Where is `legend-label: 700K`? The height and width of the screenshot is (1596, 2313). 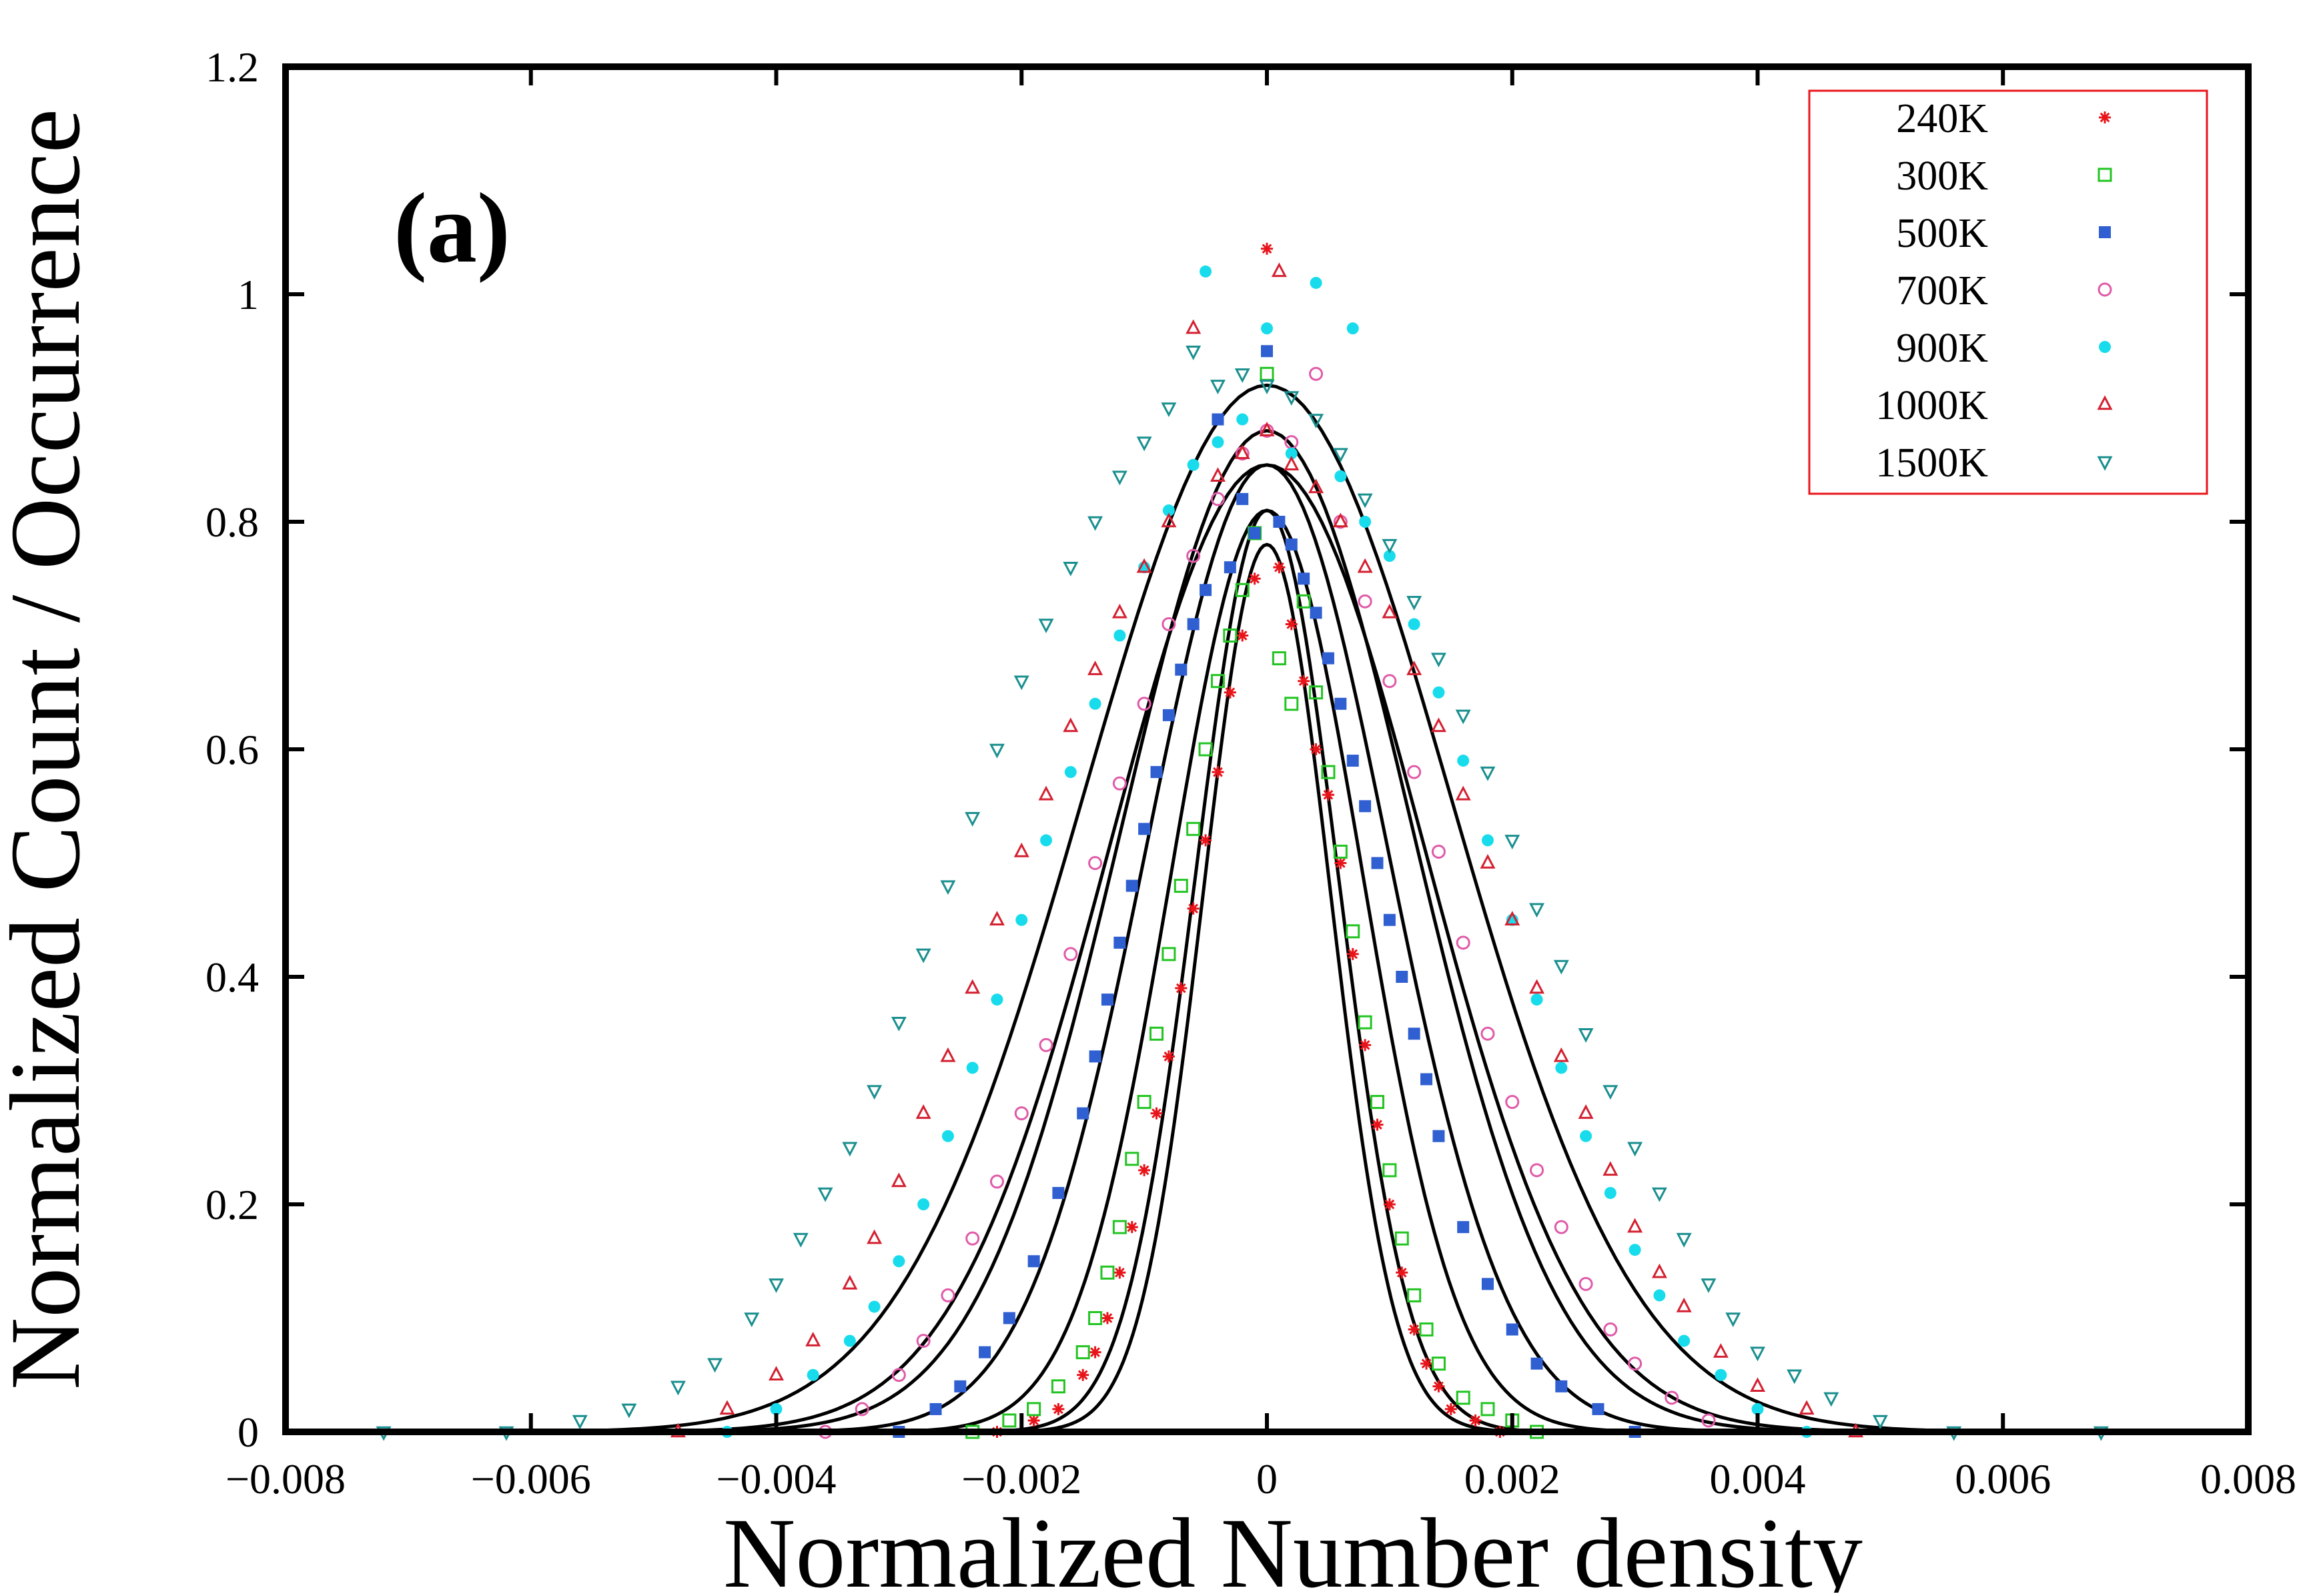 legend-label: 700K is located at coordinates (1942, 291).